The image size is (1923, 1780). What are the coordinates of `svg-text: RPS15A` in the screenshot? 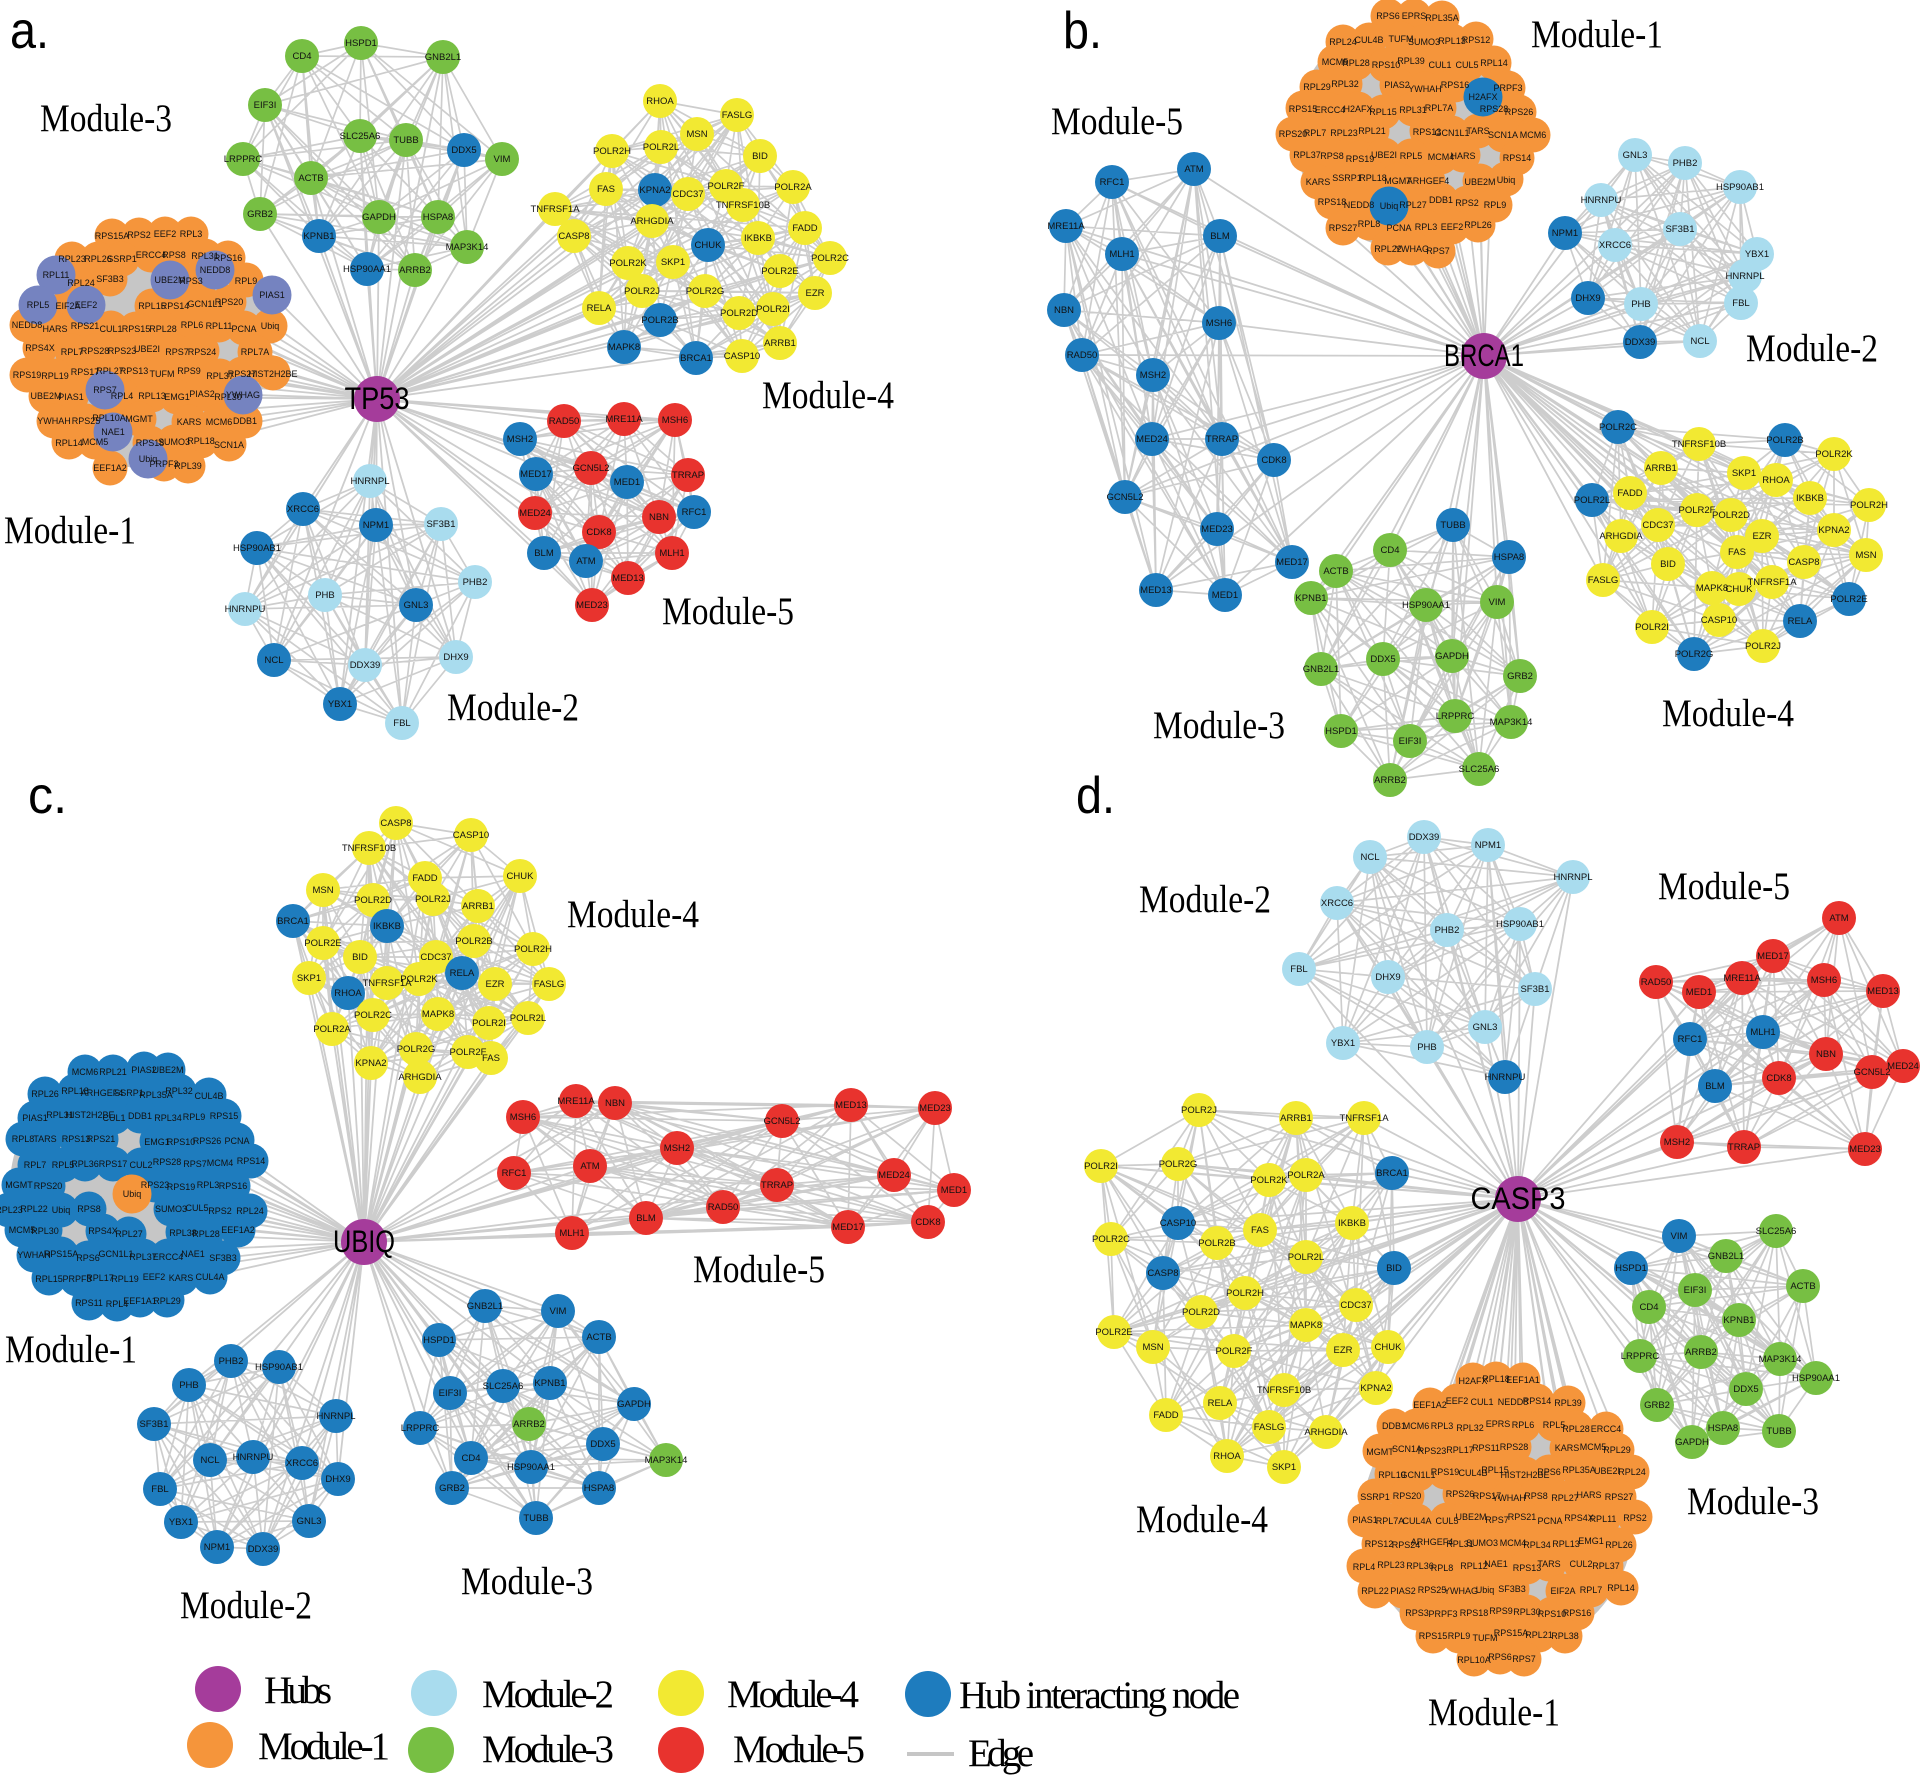 It's located at (1511, 1633).